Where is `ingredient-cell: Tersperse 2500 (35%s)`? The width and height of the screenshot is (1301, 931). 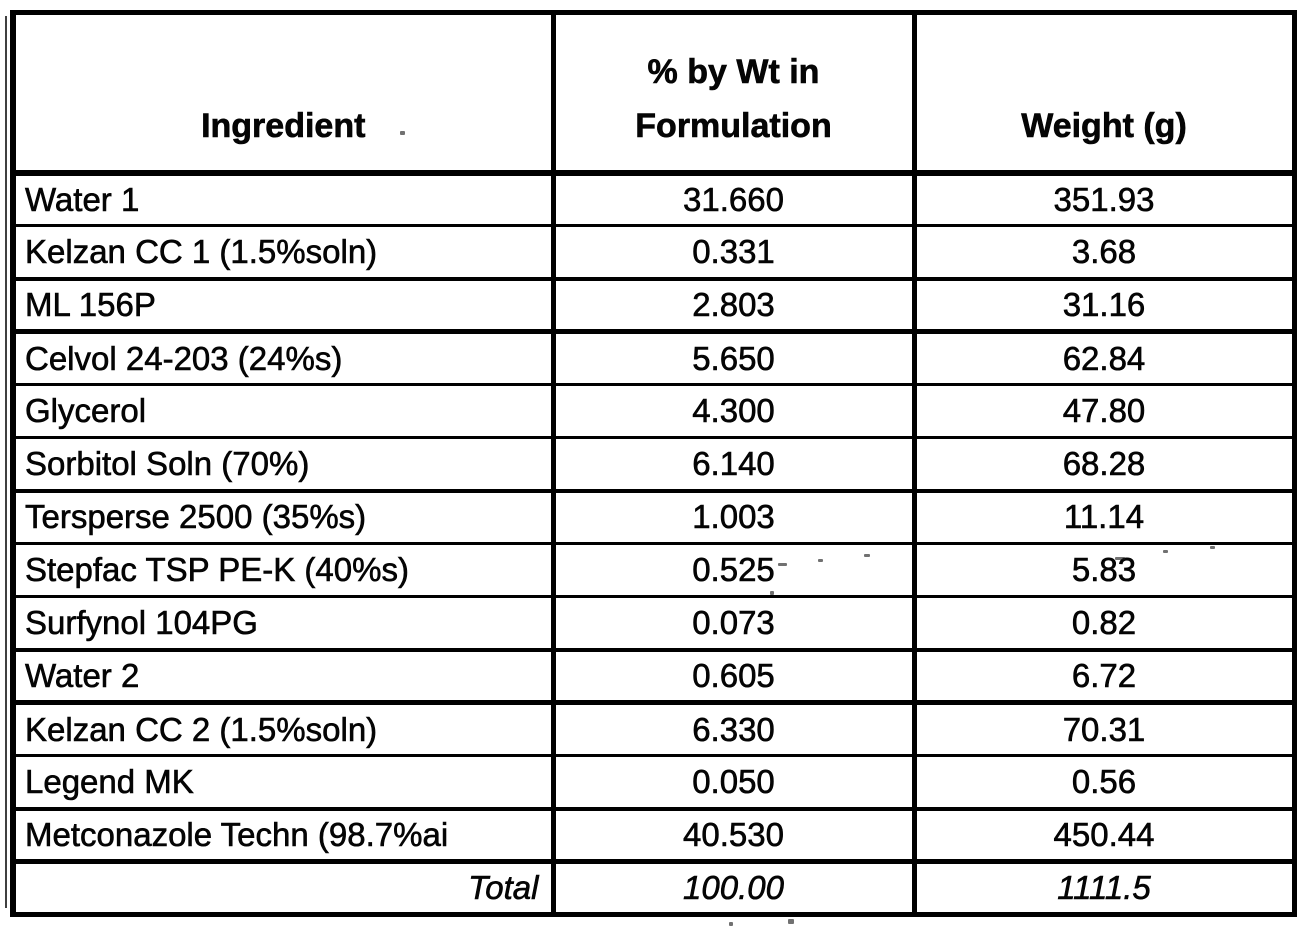
ingredient-cell: Tersperse 2500 (35%s) is located at coordinates (283, 516).